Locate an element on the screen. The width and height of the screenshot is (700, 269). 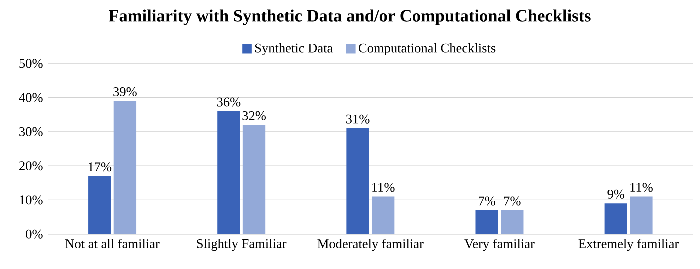
legend-label: Computational Checklists is located at coordinates (427, 49).